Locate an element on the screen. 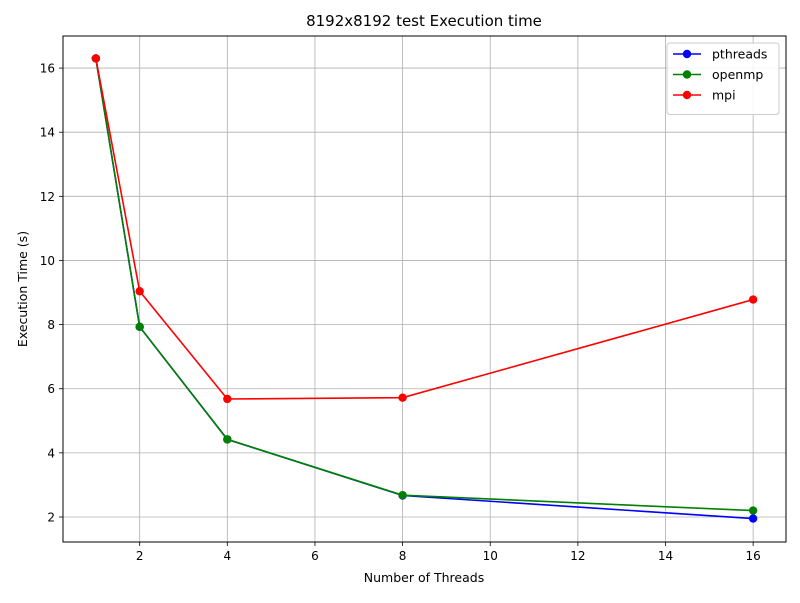  legend-label-pthreads: pthreads is located at coordinates (739, 54).